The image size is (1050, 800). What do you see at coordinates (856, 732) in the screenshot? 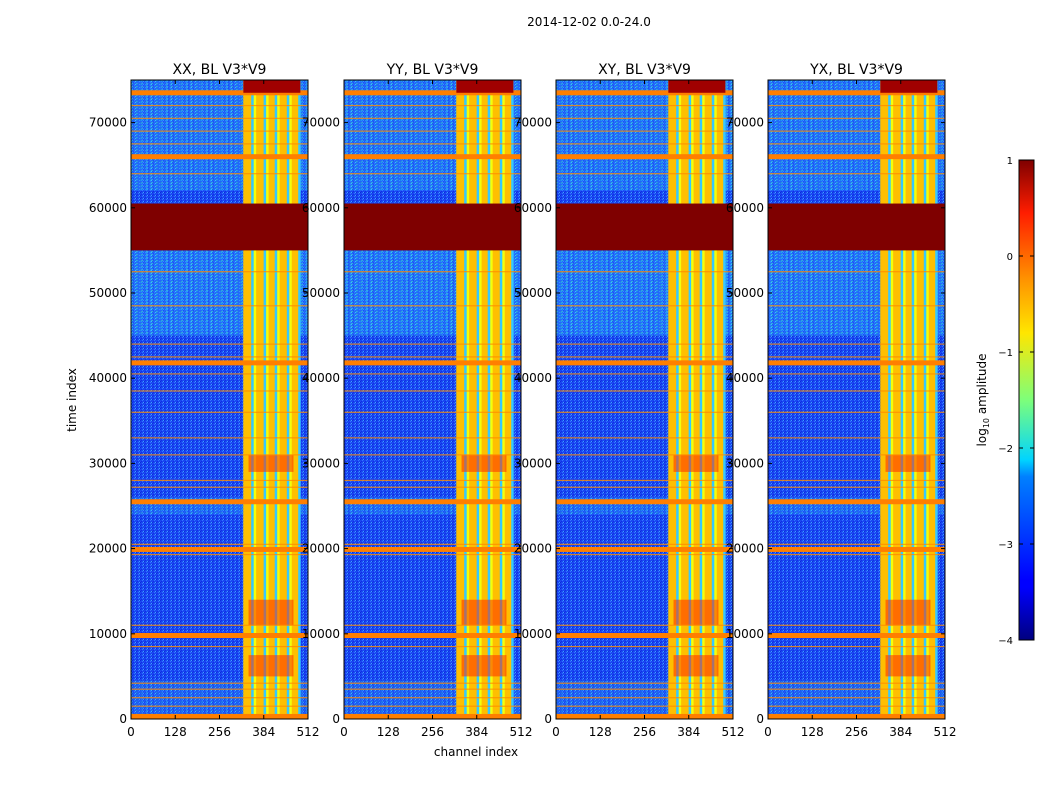
I see `x-tick-label: 256` at bounding box center [856, 732].